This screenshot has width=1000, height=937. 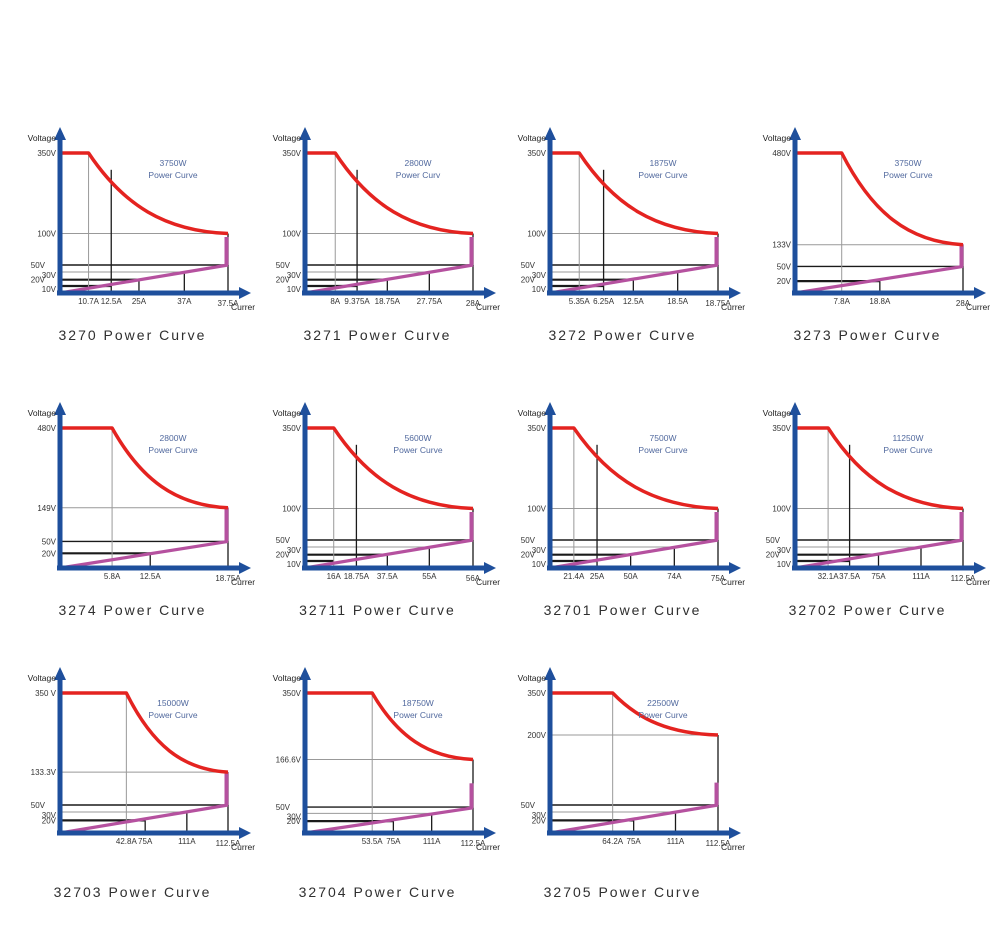 I want to click on y-tick-label: 100V, so click(x=781, y=509).